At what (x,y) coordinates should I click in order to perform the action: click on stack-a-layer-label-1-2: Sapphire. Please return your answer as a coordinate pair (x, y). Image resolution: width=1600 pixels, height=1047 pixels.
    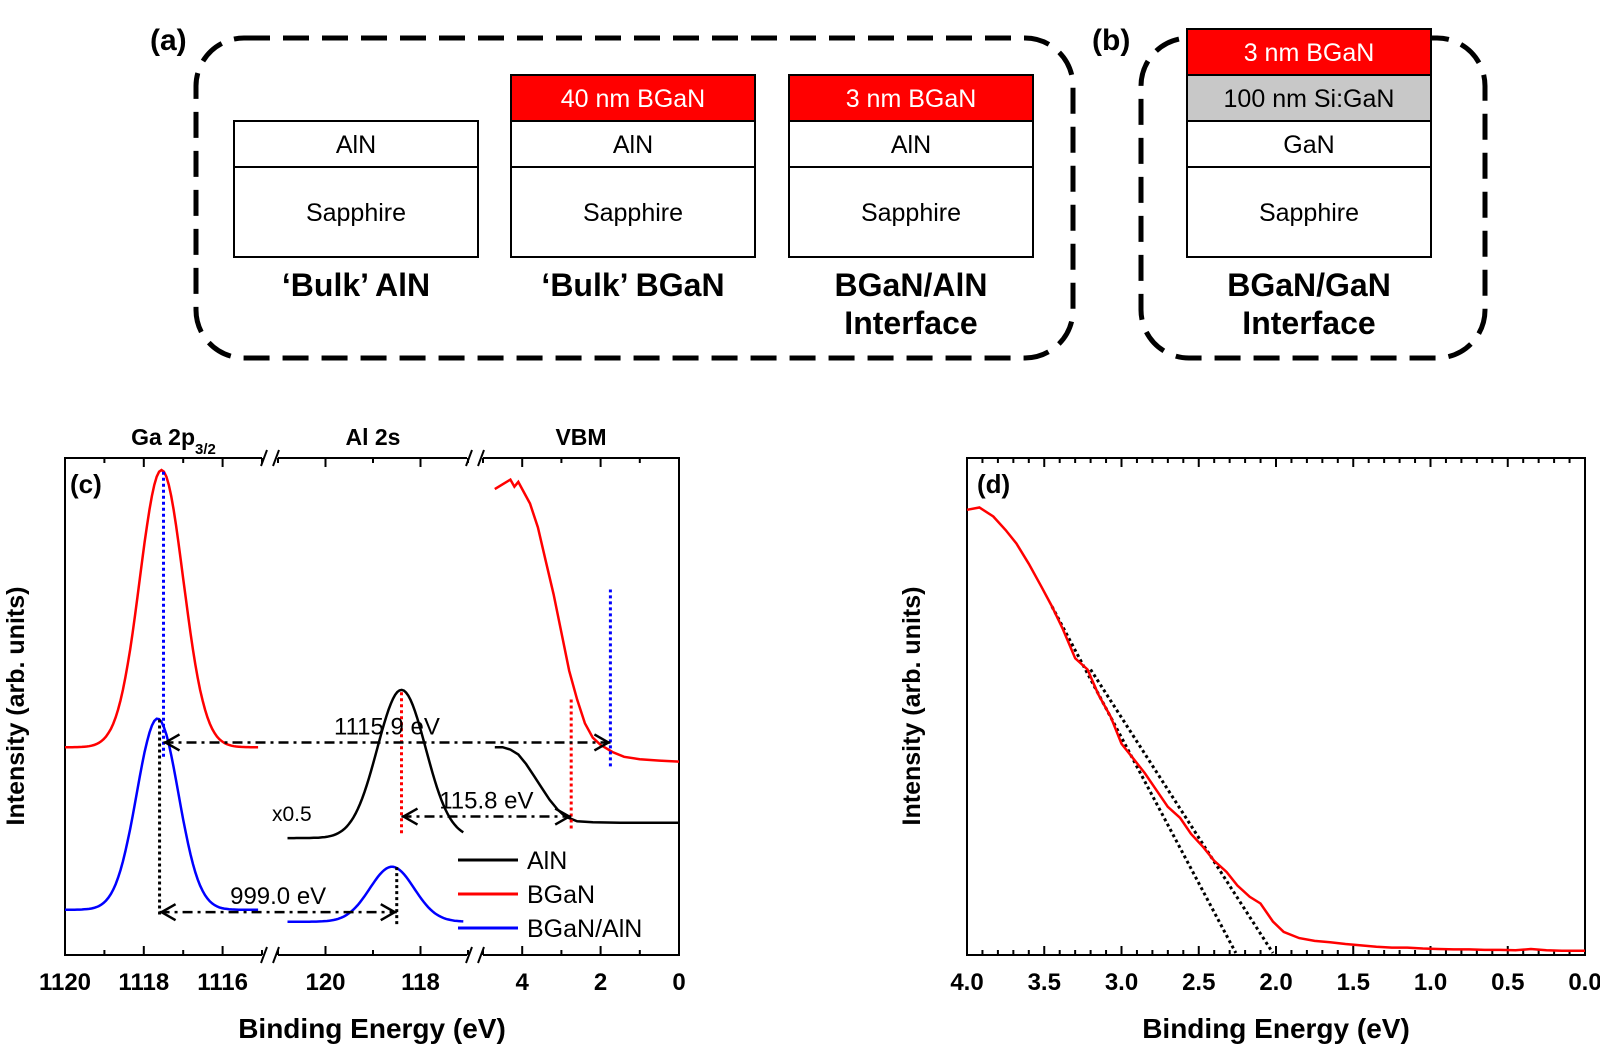
    Looking at the image, I should click on (633, 213).